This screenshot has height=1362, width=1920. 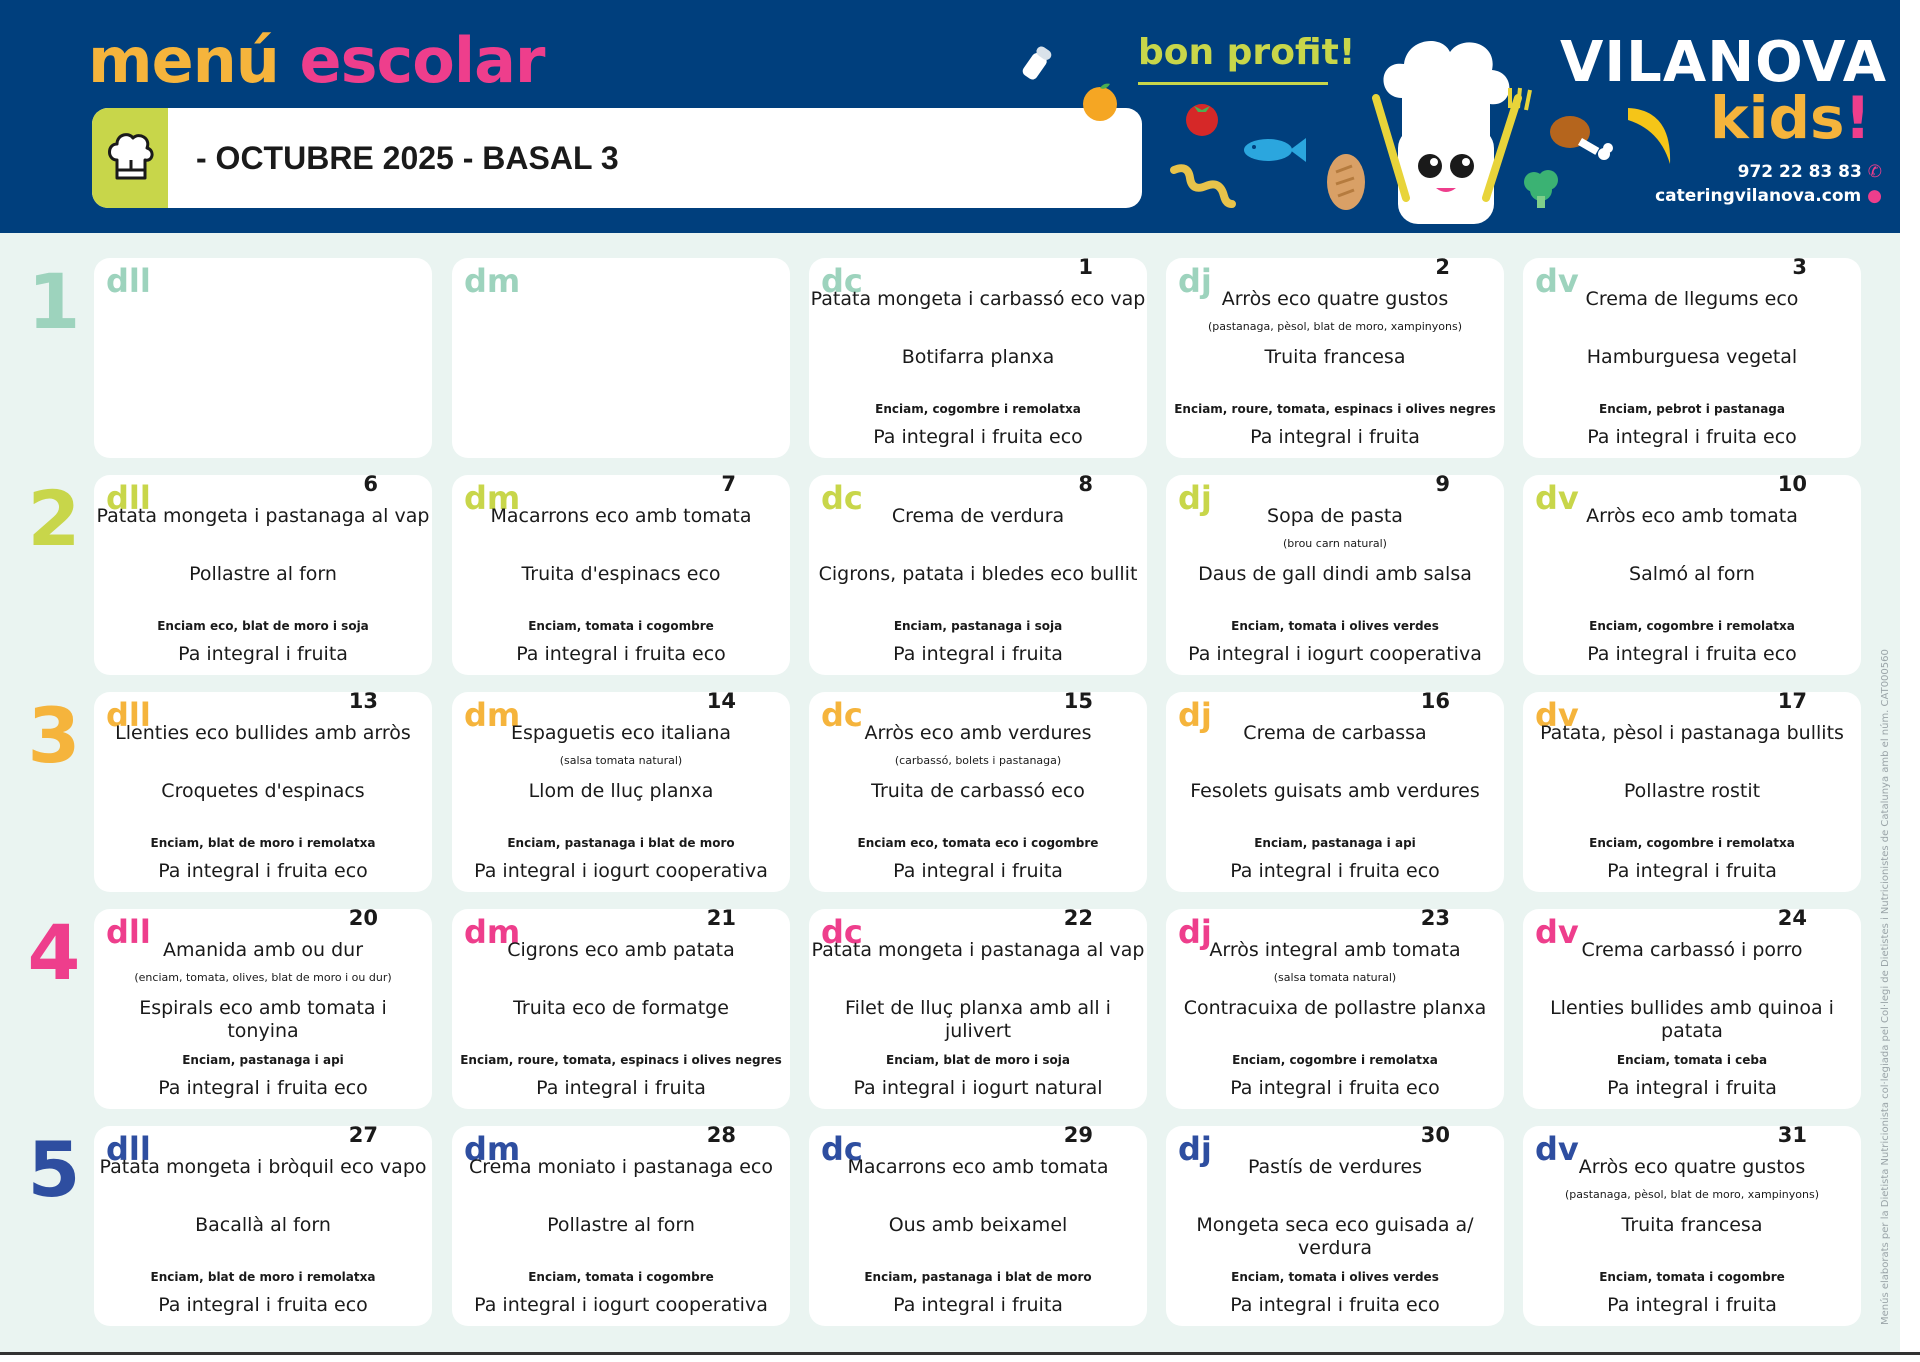 I want to click on title-box, so click(x=617, y=158).